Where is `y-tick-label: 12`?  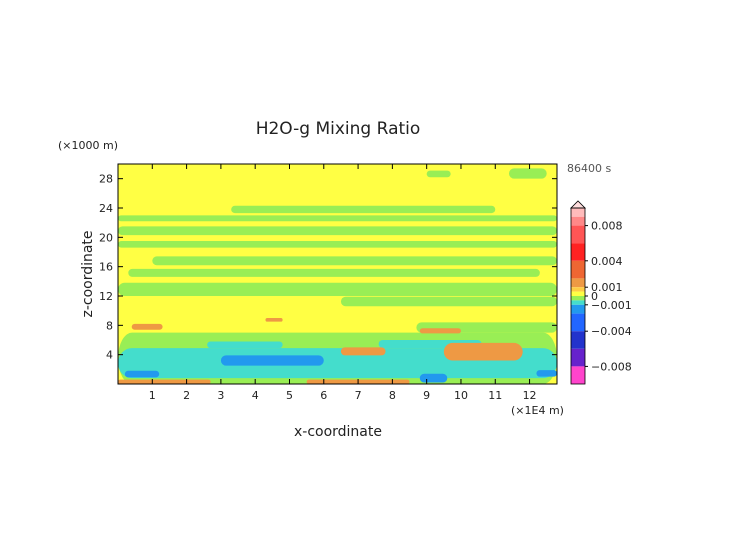
y-tick-label: 12 is located at coordinates (106, 296).